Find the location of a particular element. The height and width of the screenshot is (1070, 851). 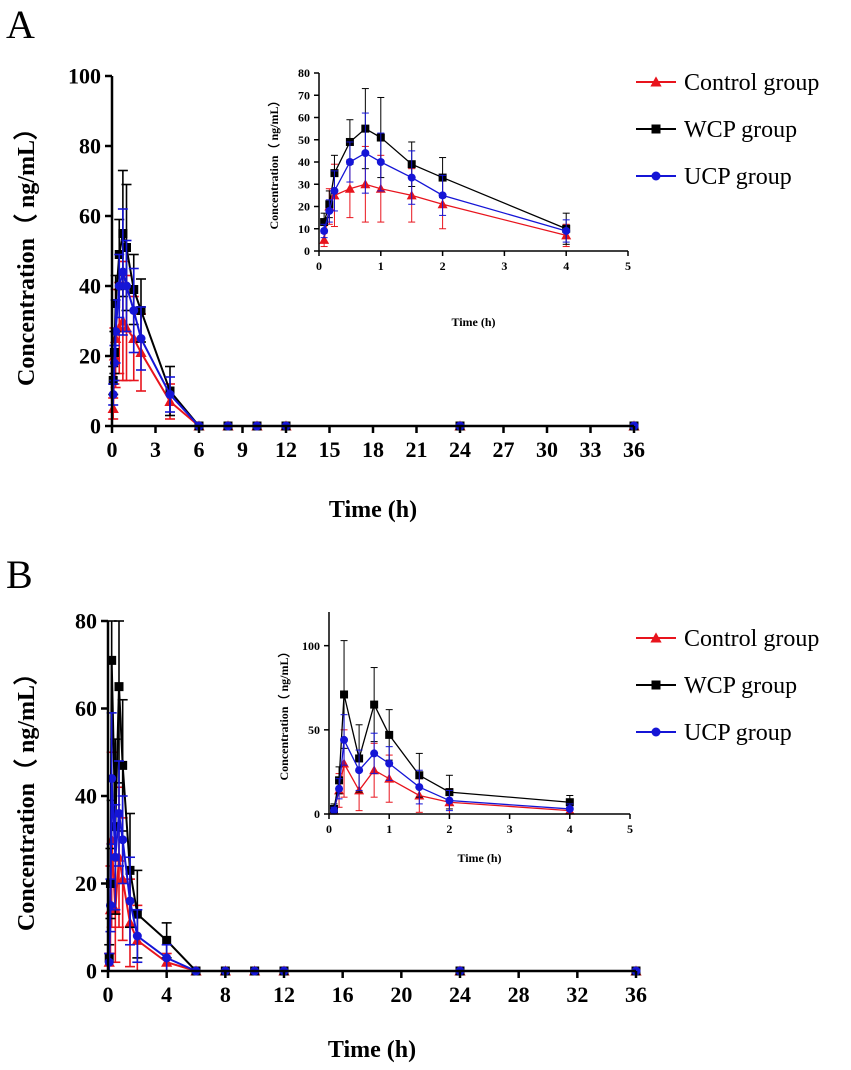

legend-label-control: Control group is located at coordinates (751, 83).